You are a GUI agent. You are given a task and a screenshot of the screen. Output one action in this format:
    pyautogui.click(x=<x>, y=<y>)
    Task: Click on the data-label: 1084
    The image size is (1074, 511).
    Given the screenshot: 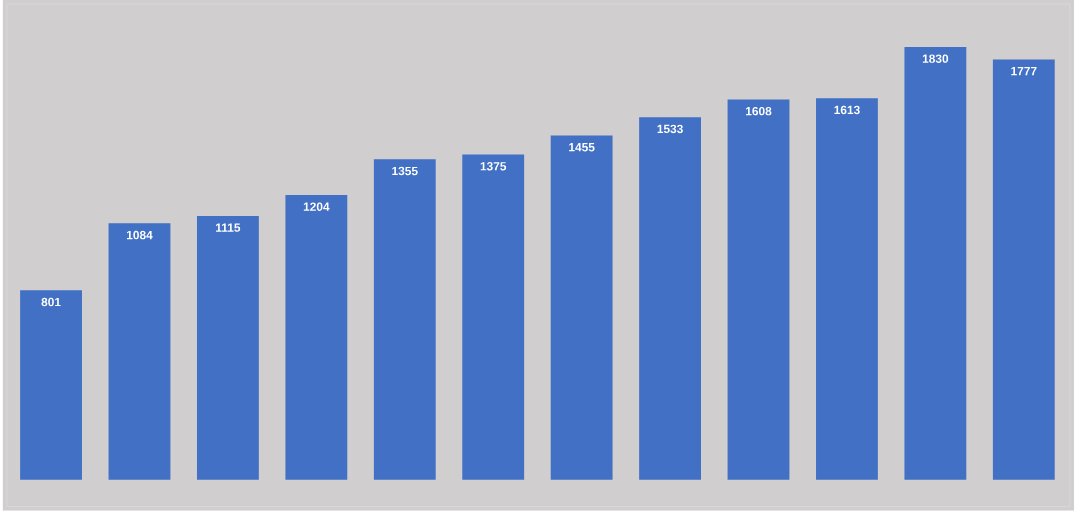 What is the action you would take?
    pyautogui.click(x=139, y=235)
    